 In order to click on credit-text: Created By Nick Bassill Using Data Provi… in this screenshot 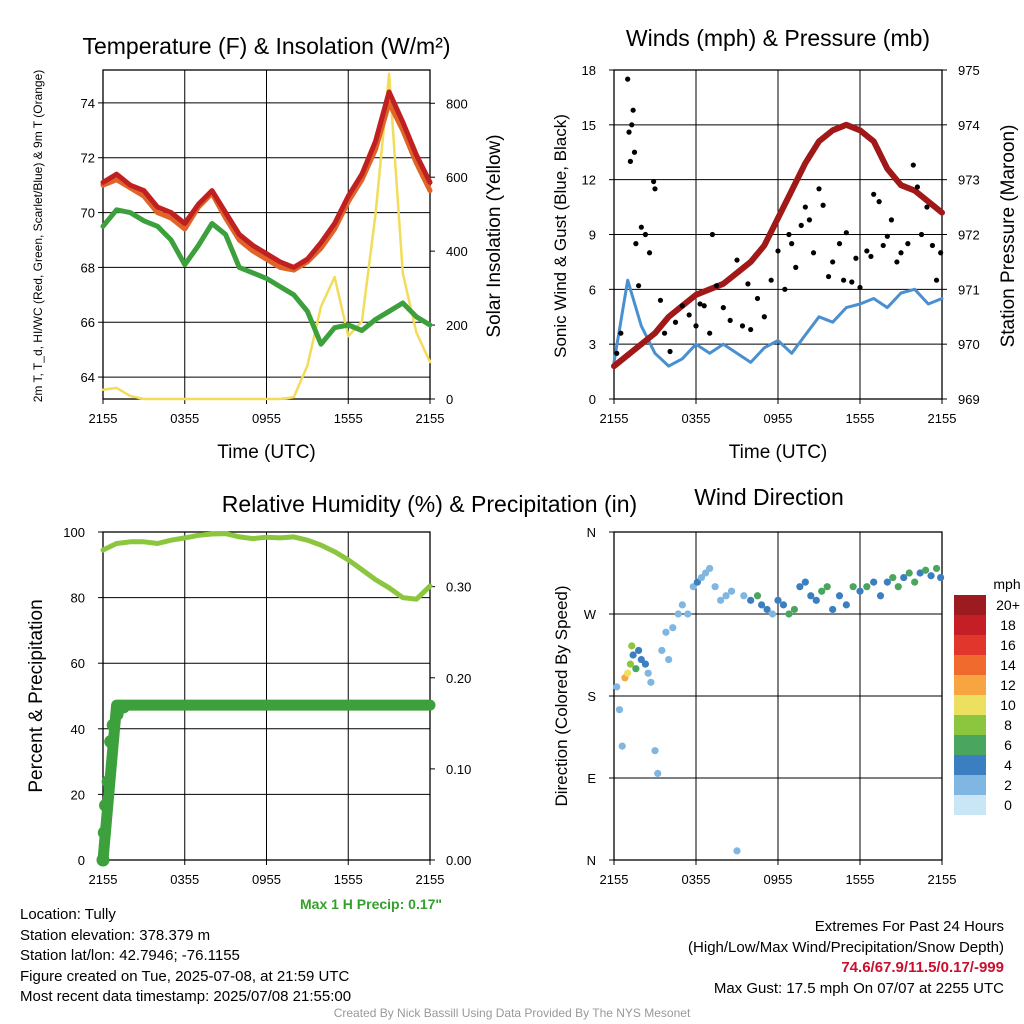, I will do `click(512, 1013)`.